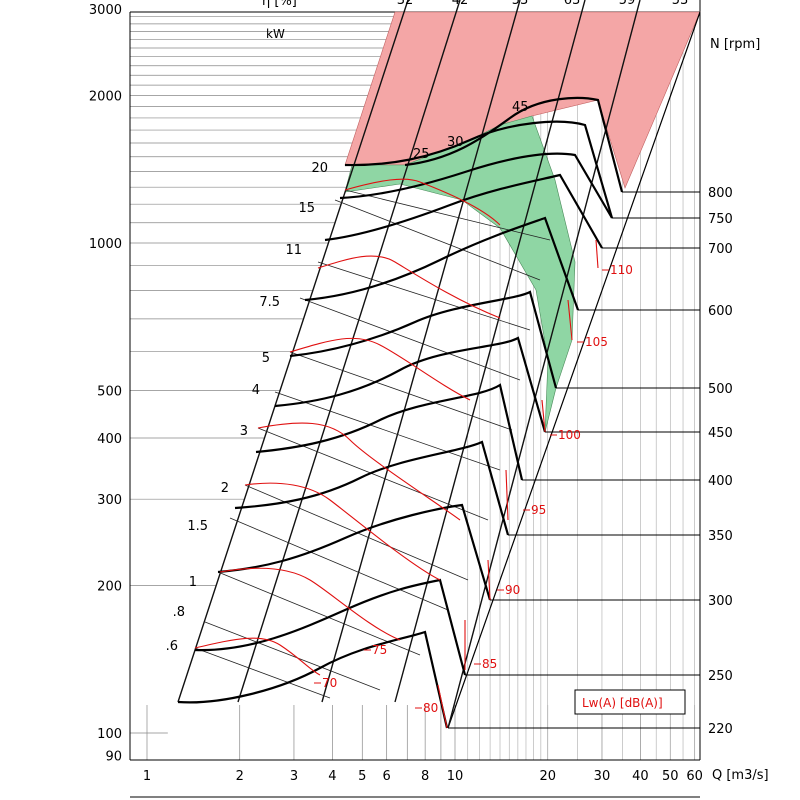  I want to click on x-tick-label: 20, so click(547, 776).